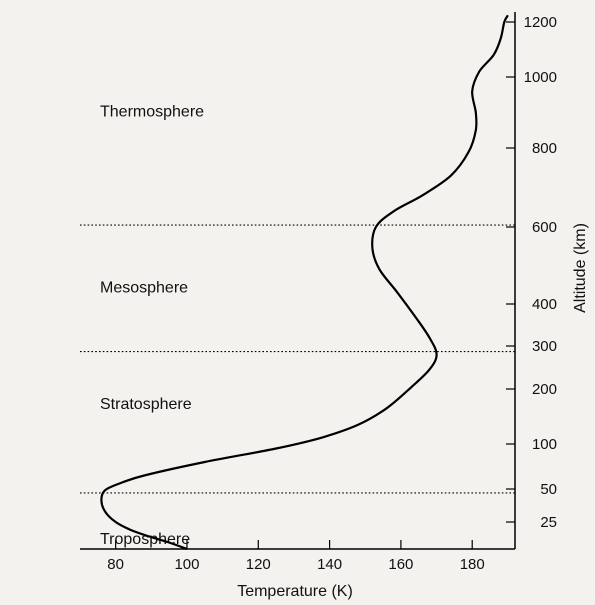  Describe the element at coordinates (580, 268) in the screenshot. I see `y-axis-title: Altitude (km)` at that location.